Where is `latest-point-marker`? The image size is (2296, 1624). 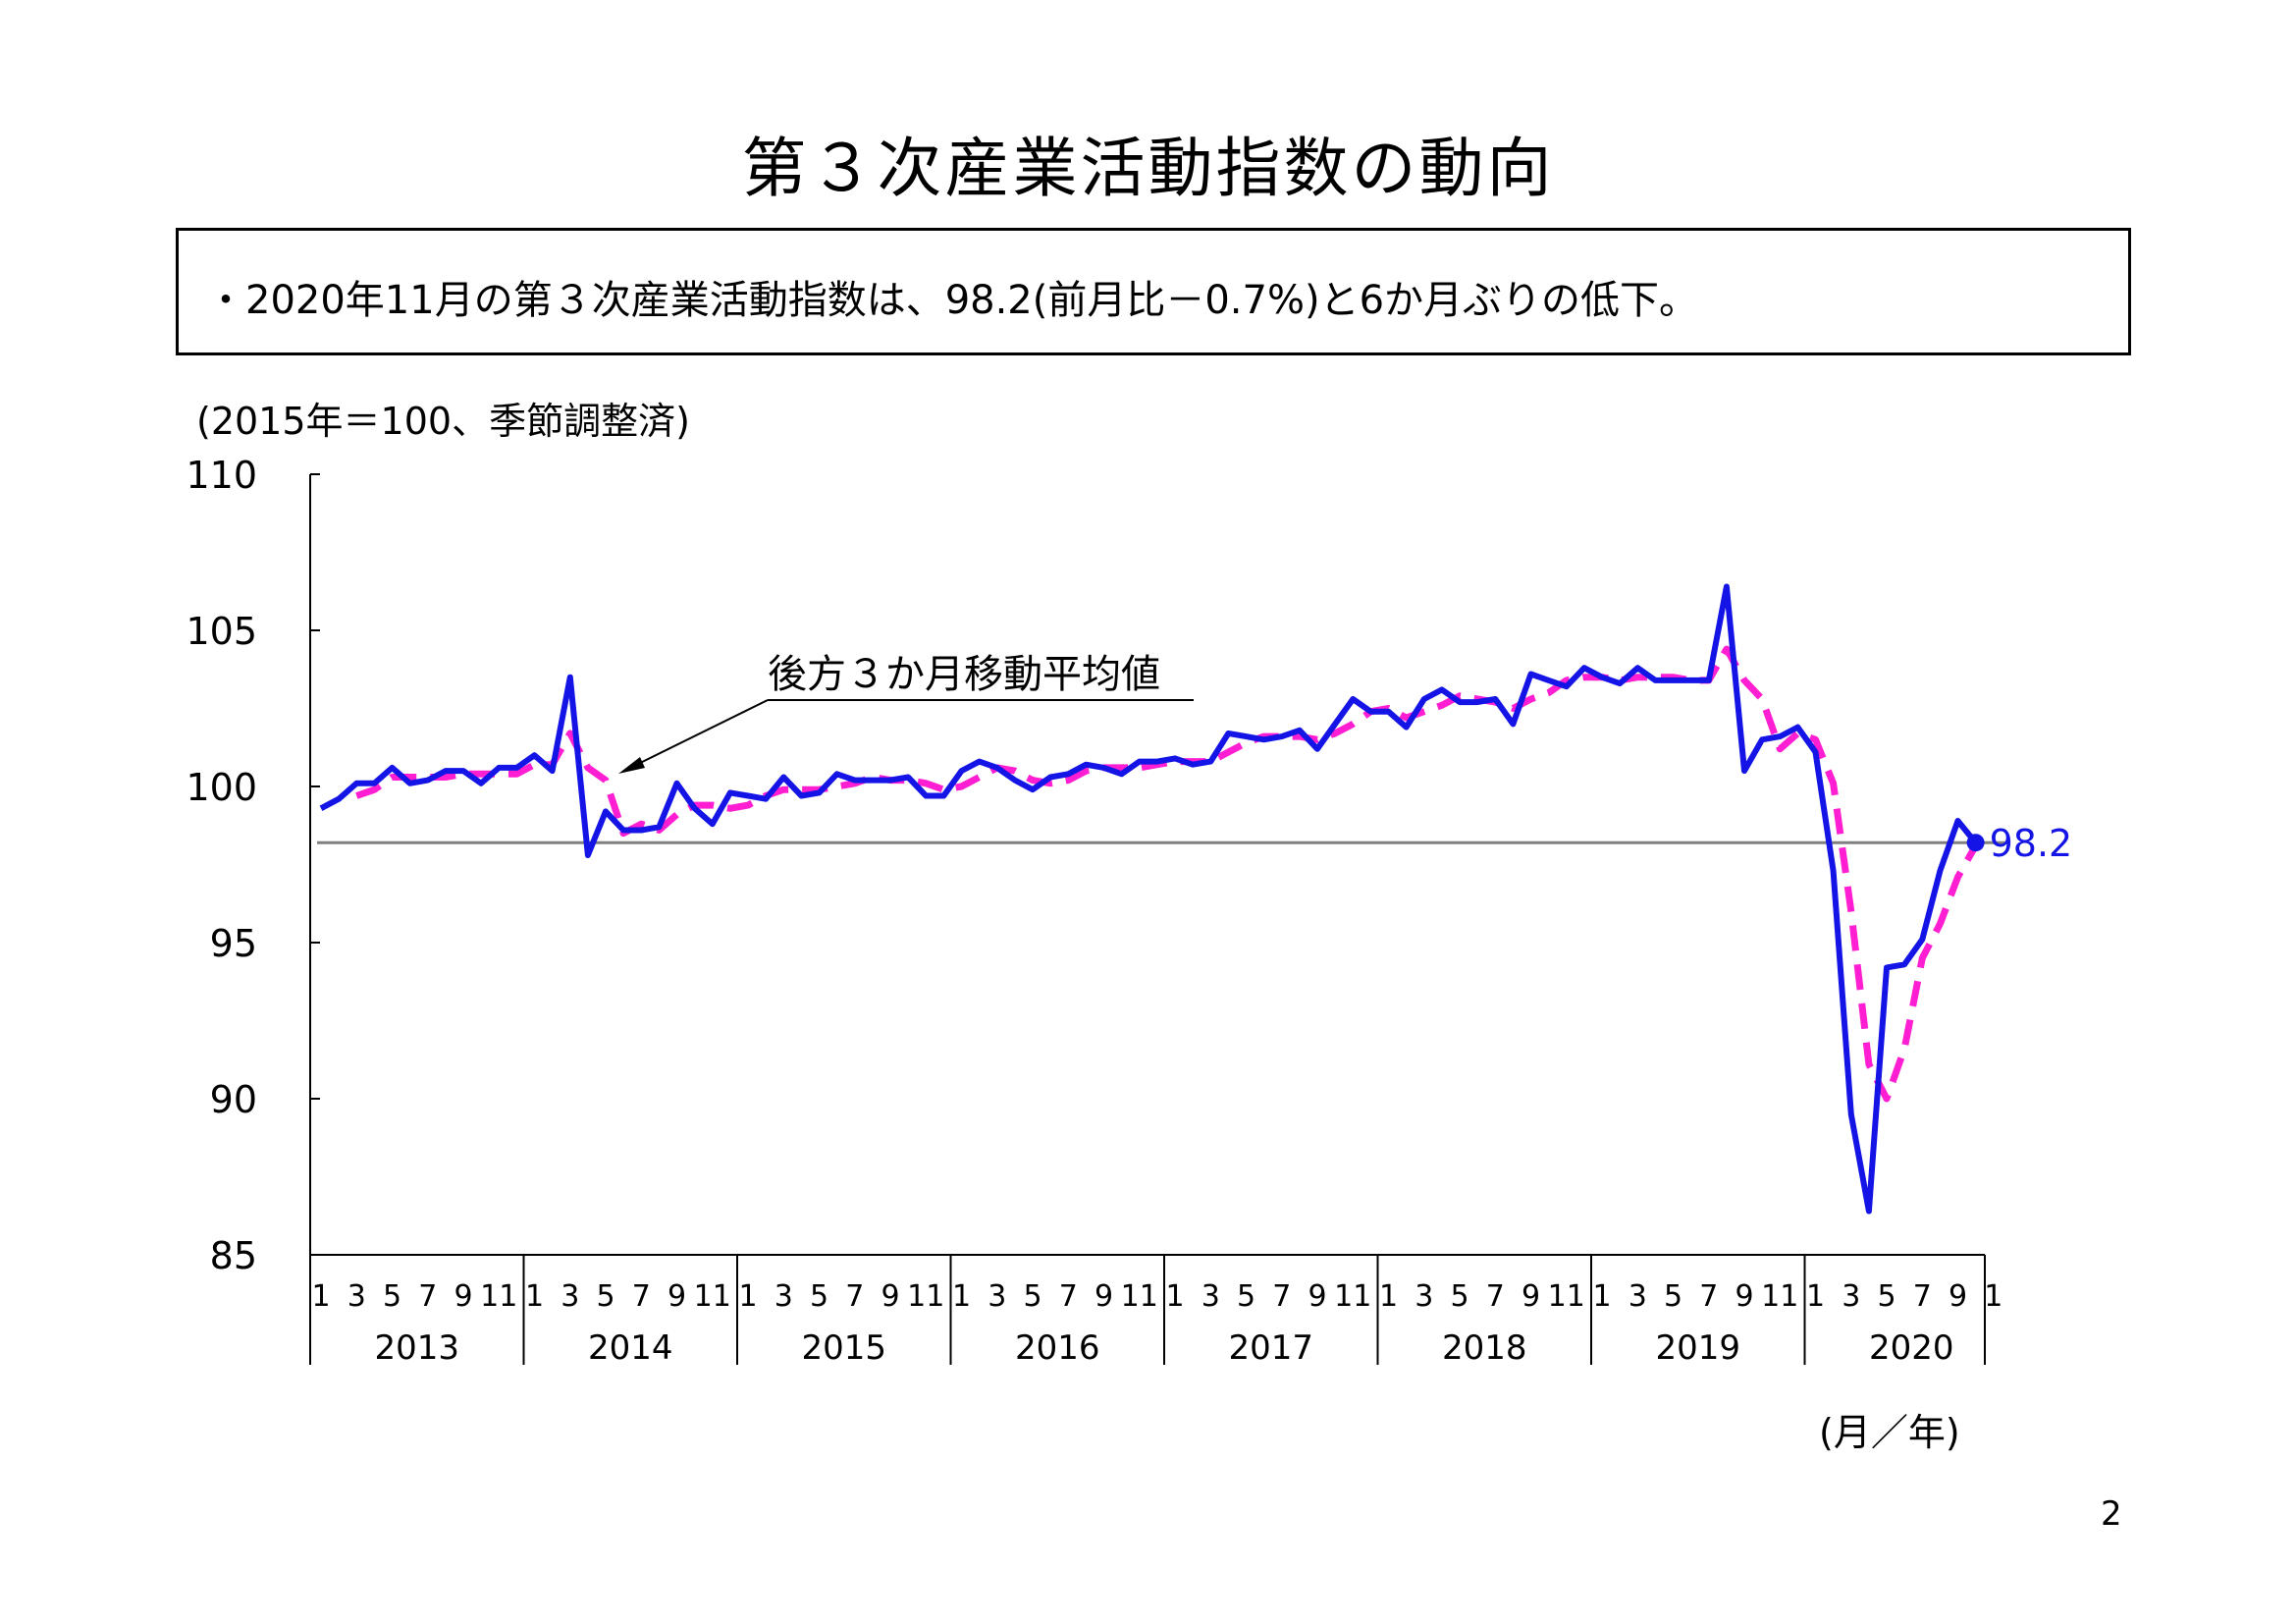 latest-point-marker is located at coordinates (1975, 843).